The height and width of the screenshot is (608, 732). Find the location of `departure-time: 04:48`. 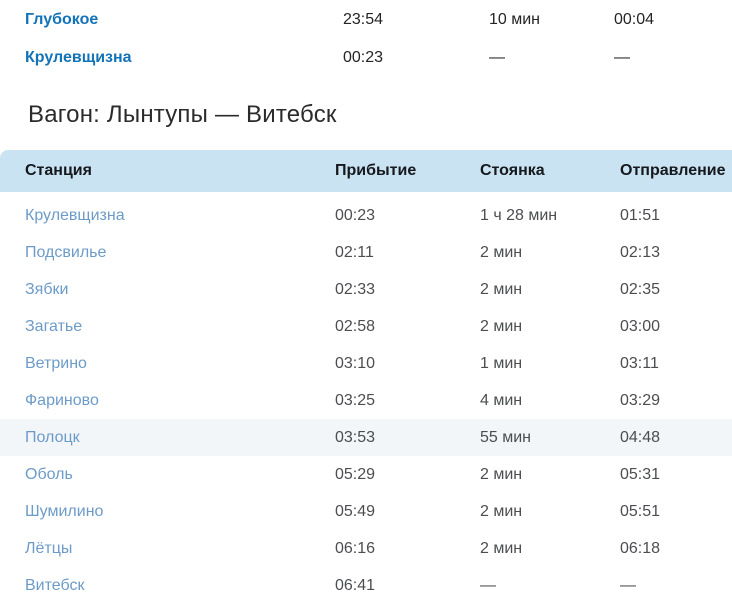

departure-time: 04:48 is located at coordinates (640, 437).